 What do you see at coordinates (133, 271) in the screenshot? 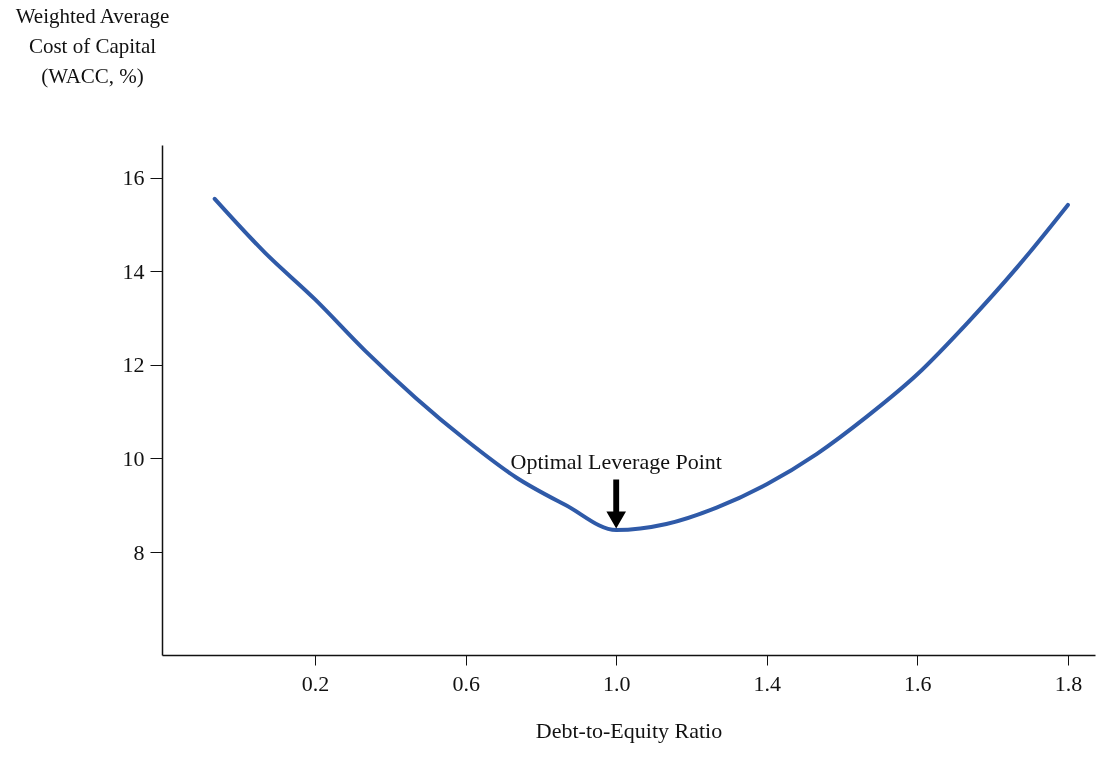
I see `y-tick-label: 14` at bounding box center [133, 271].